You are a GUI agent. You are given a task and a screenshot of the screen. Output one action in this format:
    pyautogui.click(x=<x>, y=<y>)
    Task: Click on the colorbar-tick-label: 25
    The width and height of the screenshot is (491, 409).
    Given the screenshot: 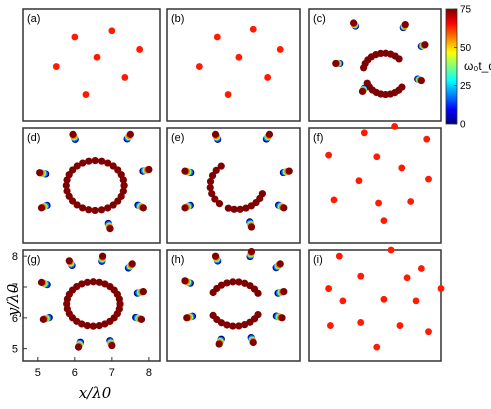 What is the action you would take?
    pyautogui.click(x=466, y=86)
    